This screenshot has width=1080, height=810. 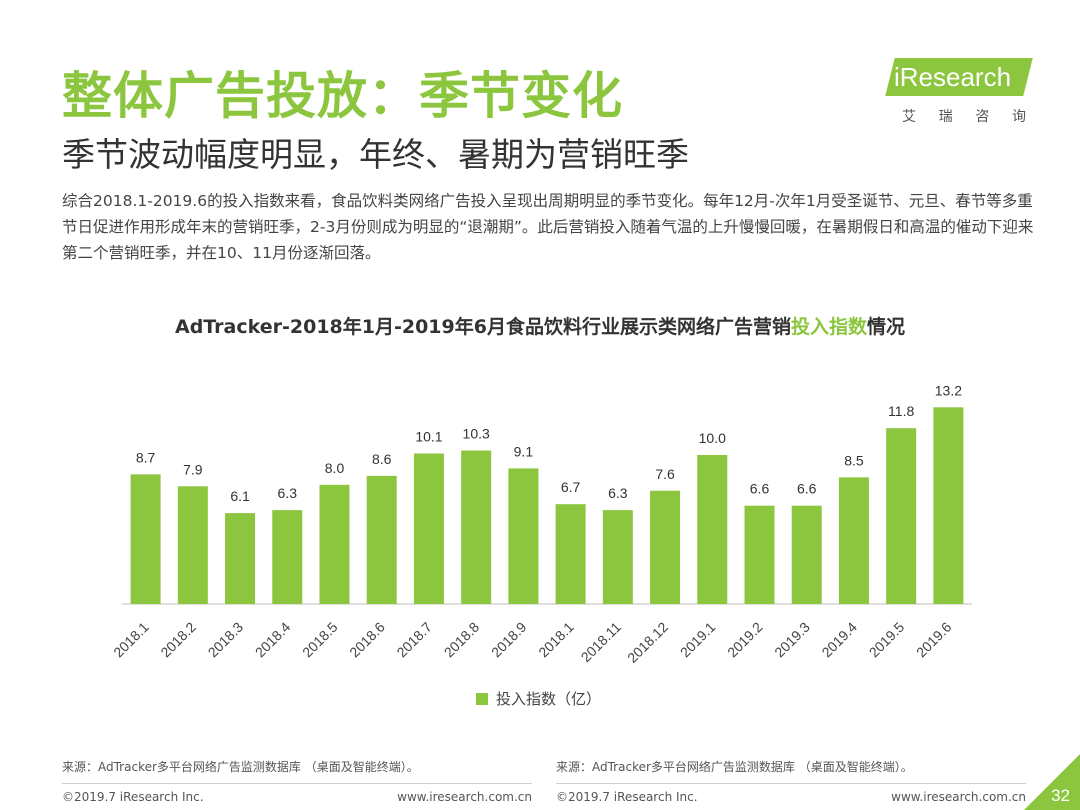 What do you see at coordinates (1018, 117) in the screenshot?
I see `logo-cn-char: 询` at bounding box center [1018, 117].